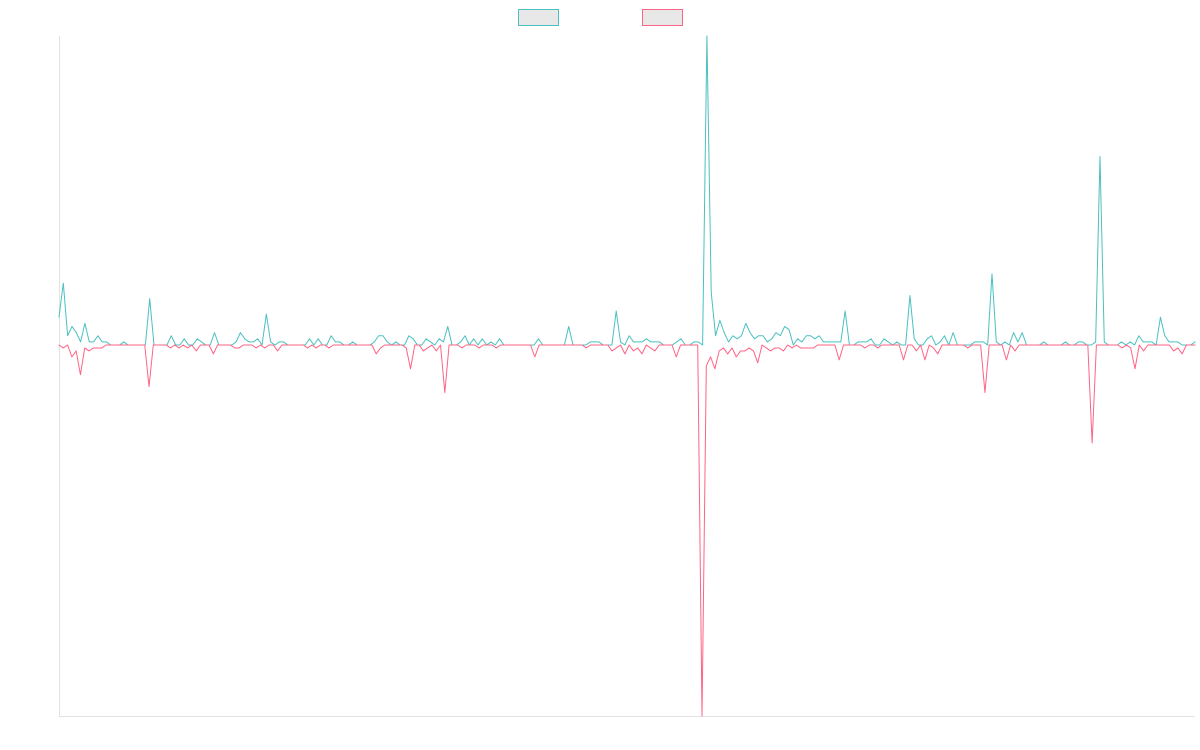  What do you see at coordinates (600, 17) in the screenshot?
I see `legend` at bounding box center [600, 17].